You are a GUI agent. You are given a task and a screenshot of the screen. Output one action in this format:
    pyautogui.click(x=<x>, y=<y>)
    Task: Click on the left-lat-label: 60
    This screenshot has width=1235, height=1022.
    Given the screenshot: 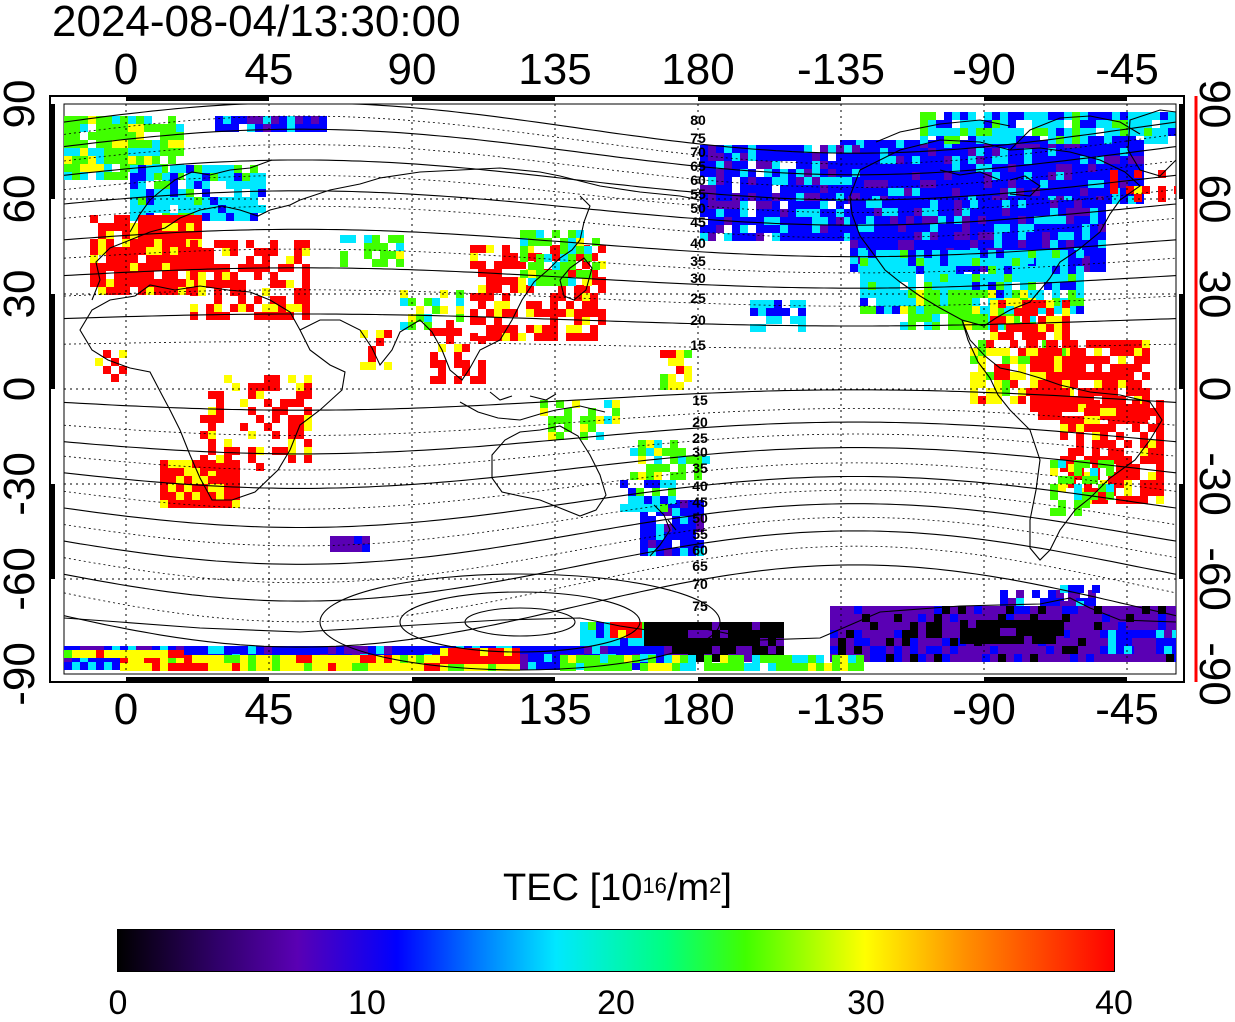 What is the action you would take?
    pyautogui.click(x=22, y=199)
    